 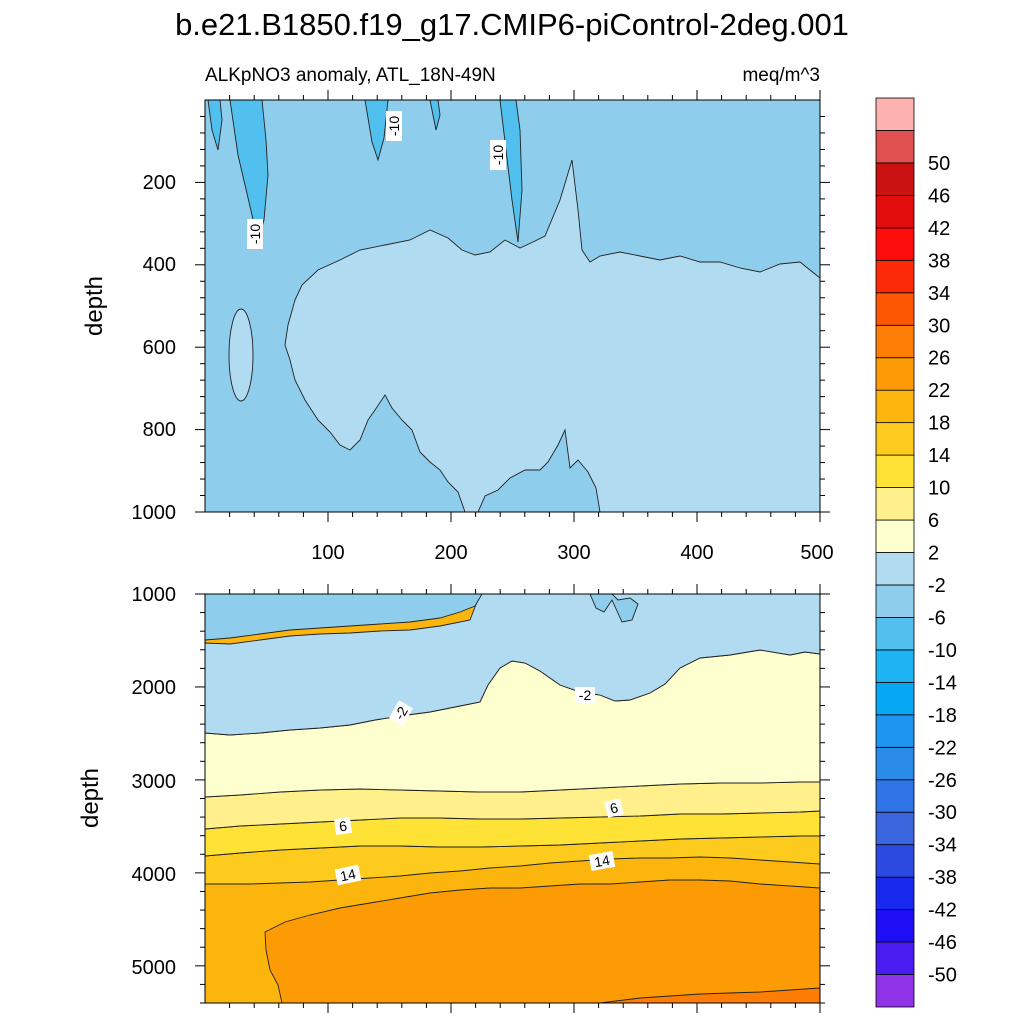 What do you see at coordinates (937, 618) in the screenshot?
I see `colorbar-label: -6` at bounding box center [937, 618].